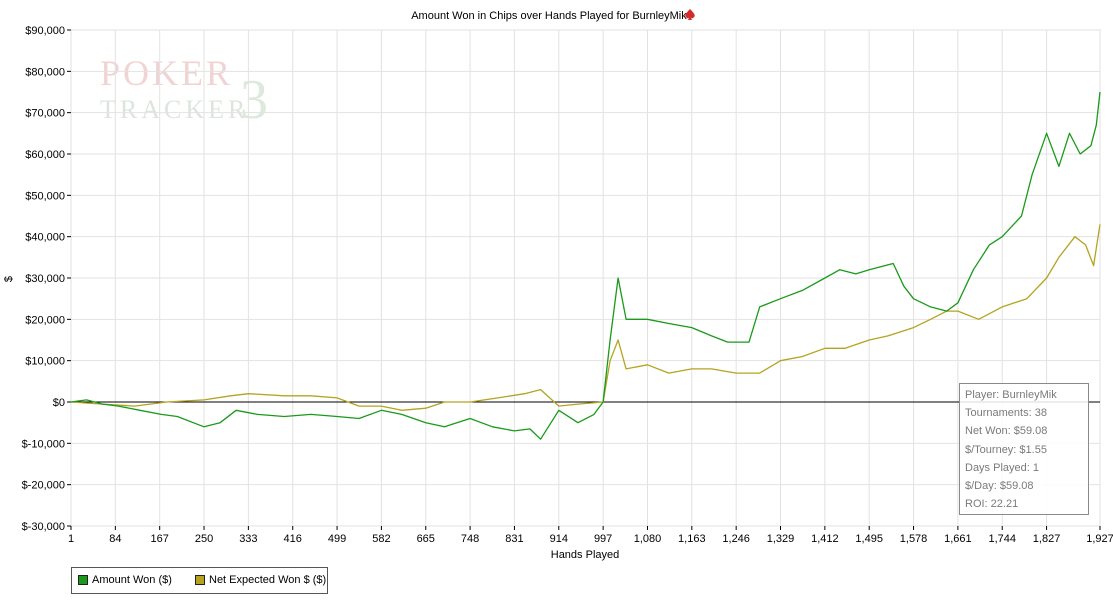 The height and width of the screenshot is (606, 1113). Describe the element at coordinates (1006, 431) in the screenshot. I see `stats-net-won: Net Won: $59.08` at that location.